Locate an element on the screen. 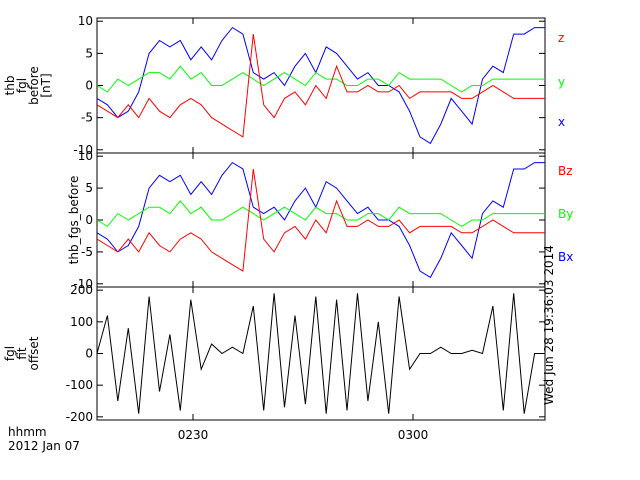 The height and width of the screenshot is (480, 640). legend-entry: x is located at coordinates (561, 122).